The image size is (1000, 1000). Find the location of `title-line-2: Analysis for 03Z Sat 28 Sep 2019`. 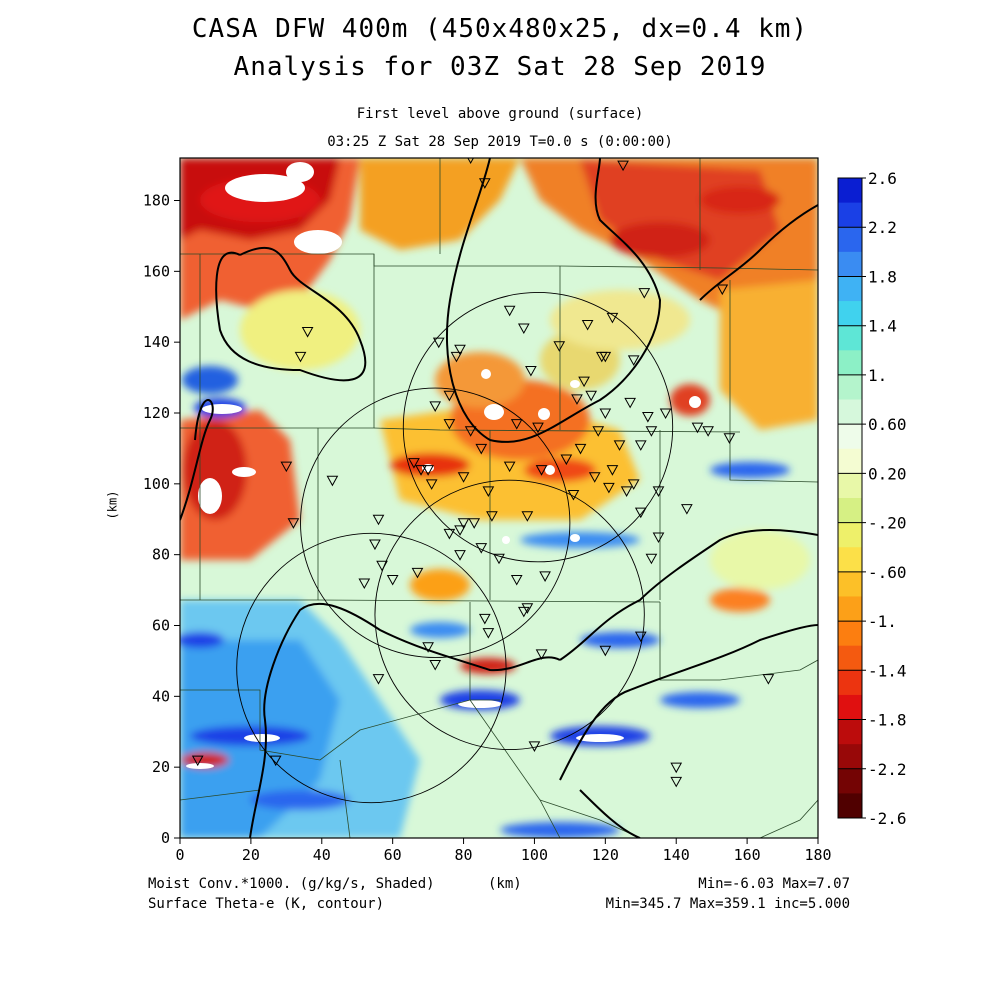

title-line-2: Analysis for 03Z Sat 28 Sep 2019 is located at coordinates (500, 67).